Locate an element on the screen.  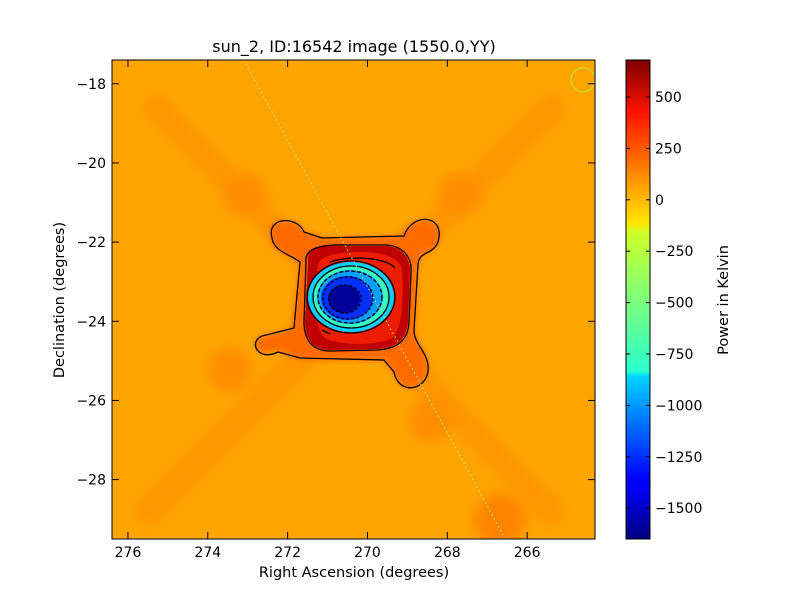
circle-marker is located at coordinates (582, 80).